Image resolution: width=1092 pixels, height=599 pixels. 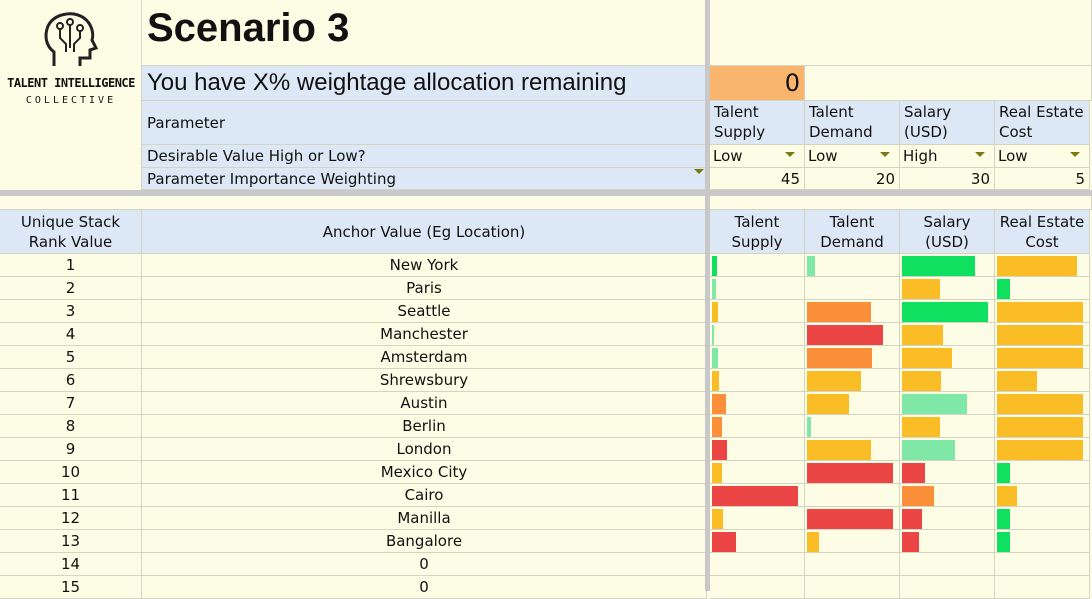 What do you see at coordinates (424, 380) in the screenshot?
I see `anchor: Shrewsbury` at bounding box center [424, 380].